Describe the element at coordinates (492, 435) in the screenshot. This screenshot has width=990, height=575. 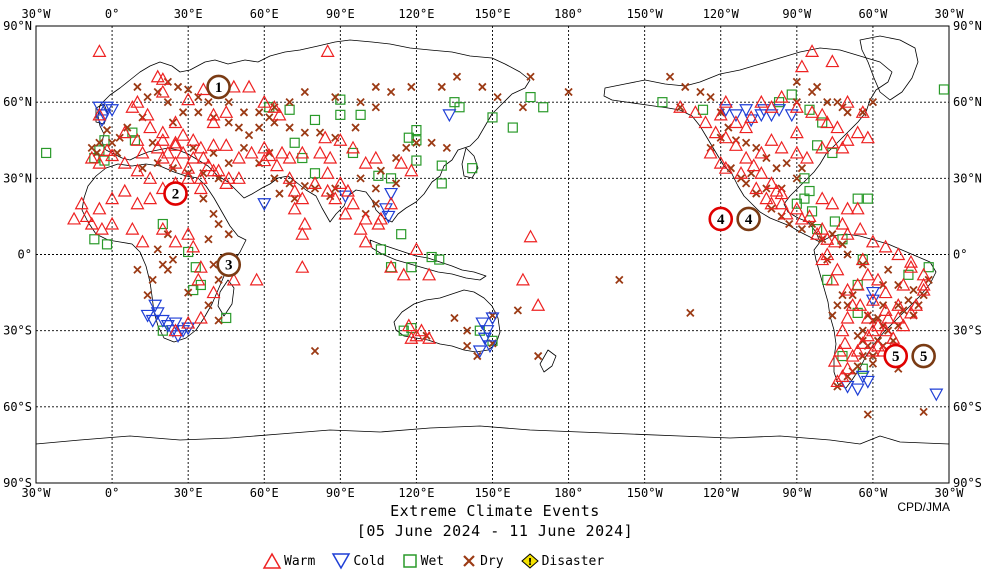
I see `coastline-antarctica` at that location.